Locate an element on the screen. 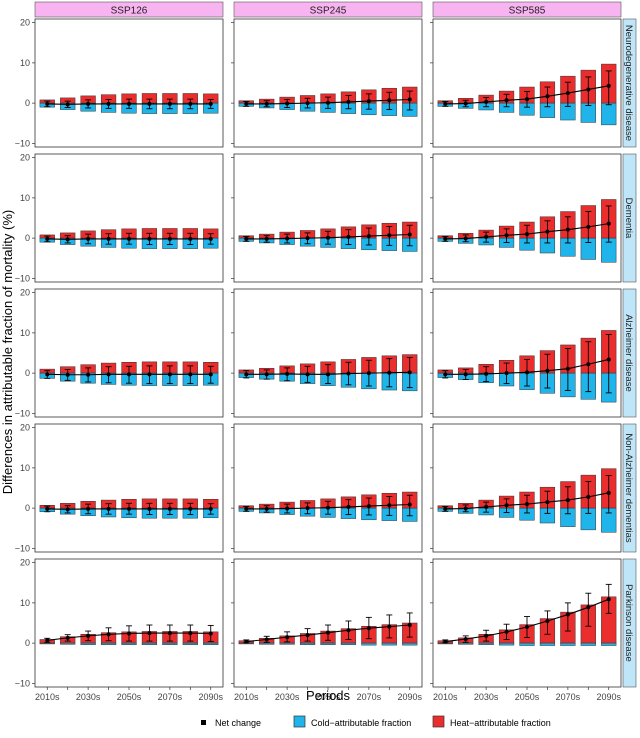  disease-label: Parkinson disease is located at coordinates (628, 623).